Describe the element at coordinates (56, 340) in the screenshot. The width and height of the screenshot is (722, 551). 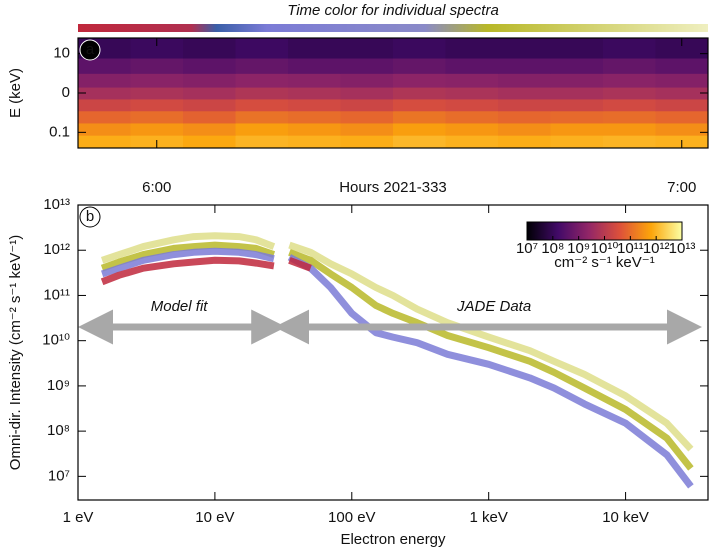
I see `y-tick-label: 10¹⁰` at that location.